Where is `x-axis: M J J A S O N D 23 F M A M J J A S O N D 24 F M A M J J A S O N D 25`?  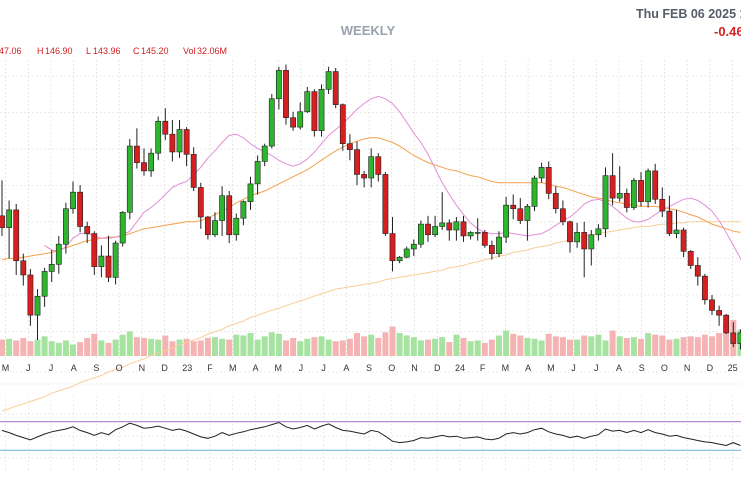
x-axis: M J J A S O N D 23 F M A M J J A S O N D 24 F M A M J J A S O N D 25 is located at coordinates (370, 368).